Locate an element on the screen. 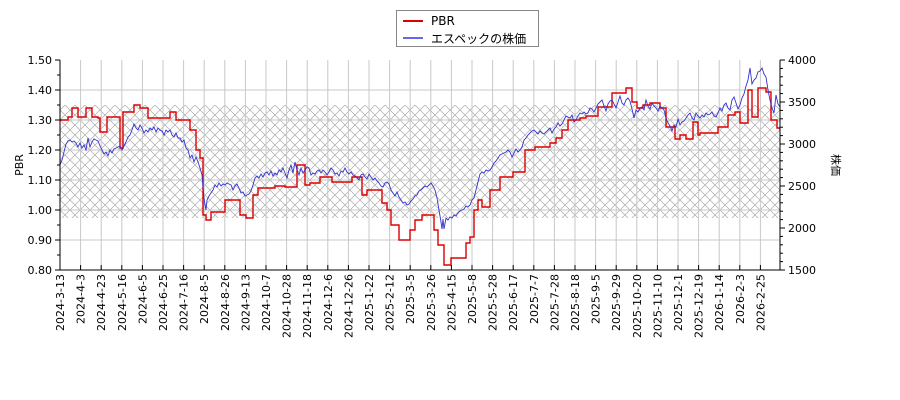 Image resolution: width=900 pixels, height=400 pixels. left-axis-title: PBR is located at coordinates (19, 165).